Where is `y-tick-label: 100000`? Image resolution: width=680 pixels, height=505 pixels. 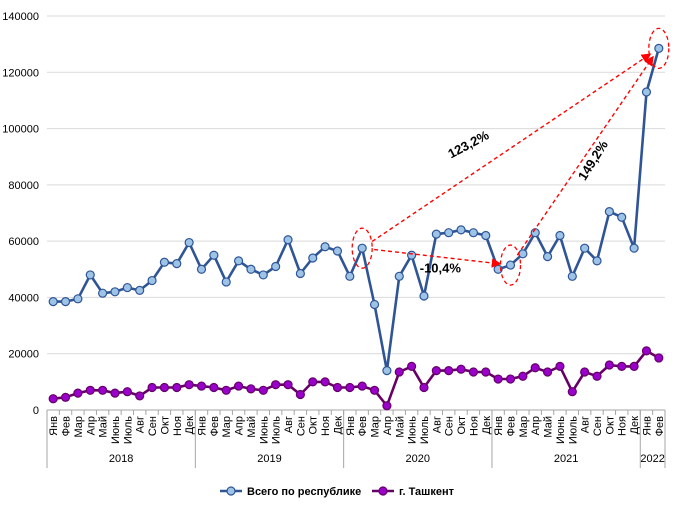
y-tick-label: 100000 is located at coordinates (20, 130).